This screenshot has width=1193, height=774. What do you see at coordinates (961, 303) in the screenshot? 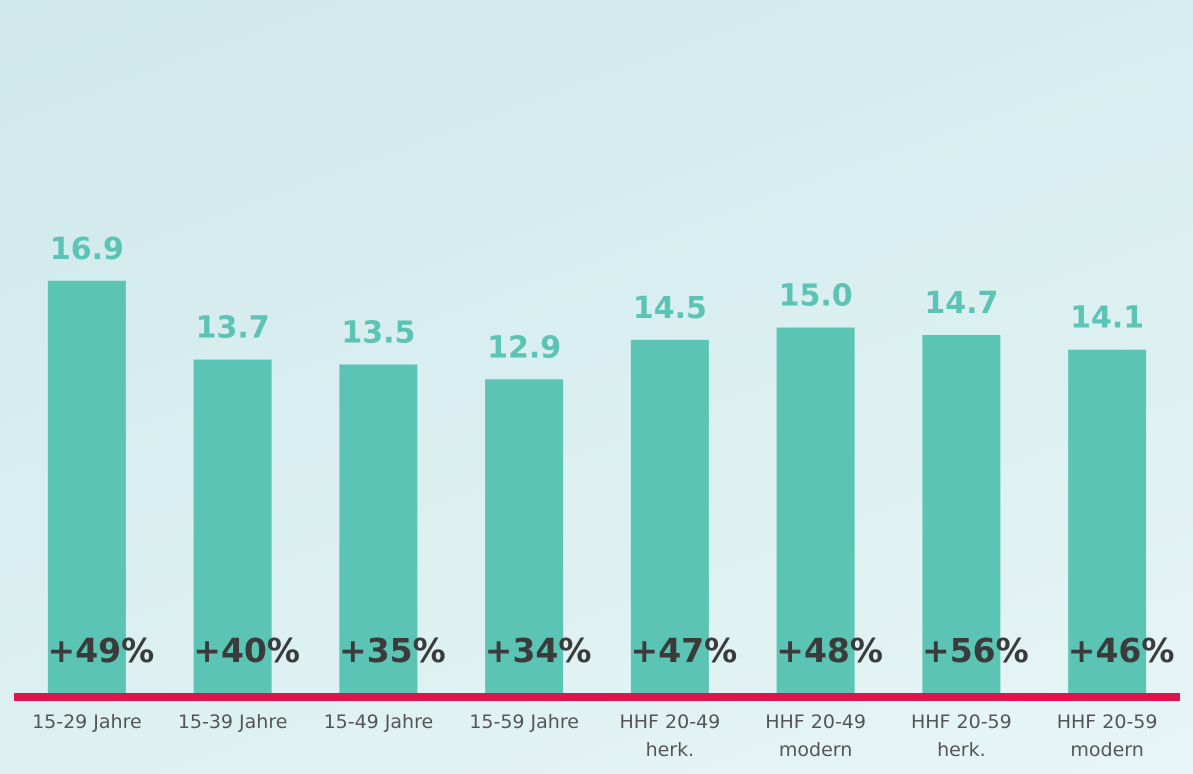
I see `value-label: 14.7` at bounding box center [961, 303].